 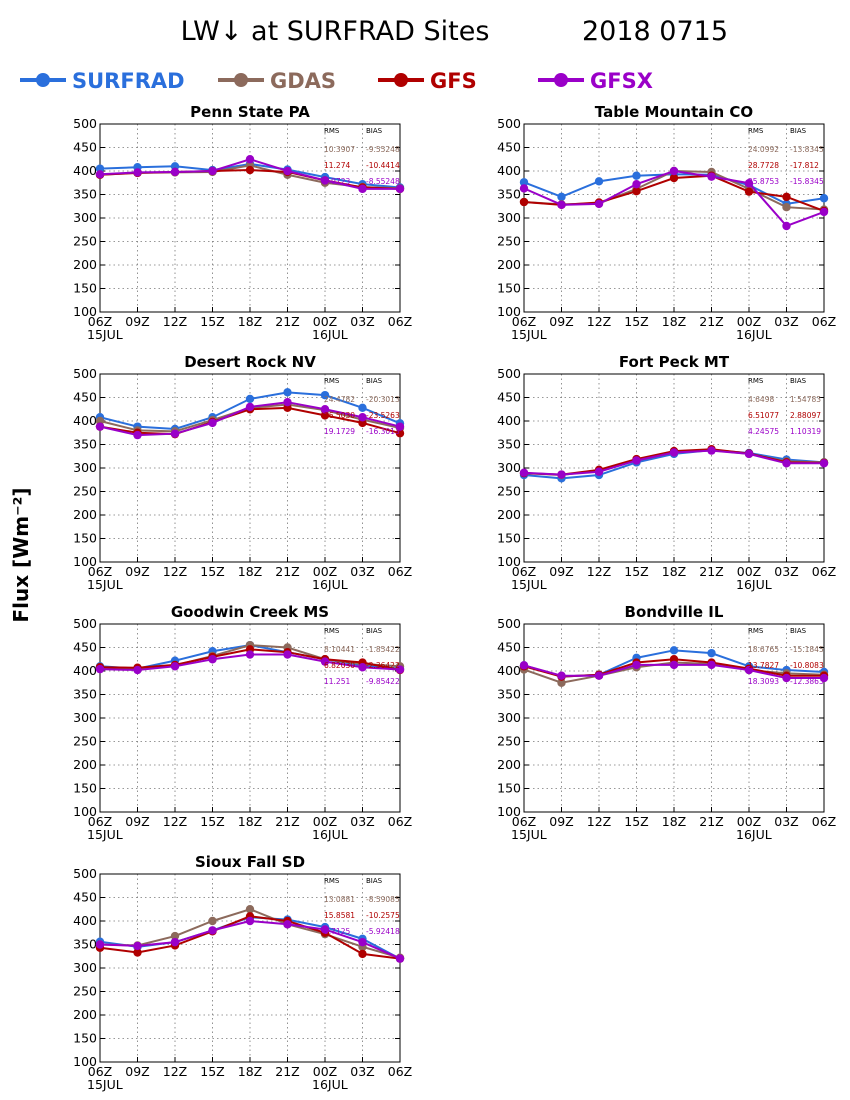 What do you see at coordinates (674, 112) in the screenshot?
I see `panel-title: Table Mountain CO` at bounding box center [674, 112].